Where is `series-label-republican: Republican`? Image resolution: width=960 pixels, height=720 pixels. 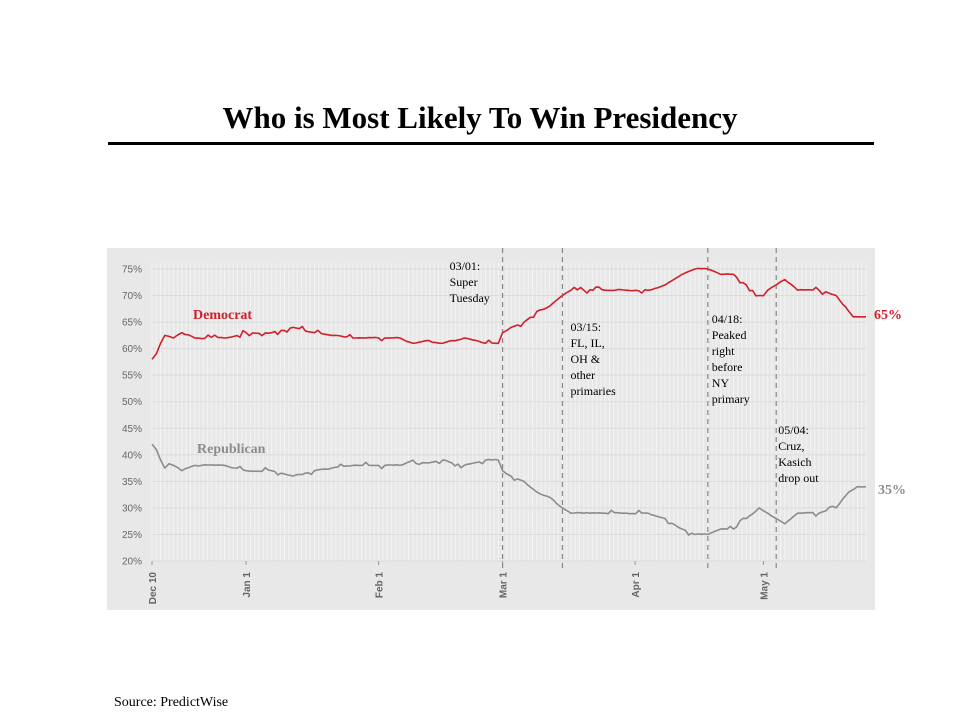 series-label-republican: Republican is located at coordinates (231, 449).